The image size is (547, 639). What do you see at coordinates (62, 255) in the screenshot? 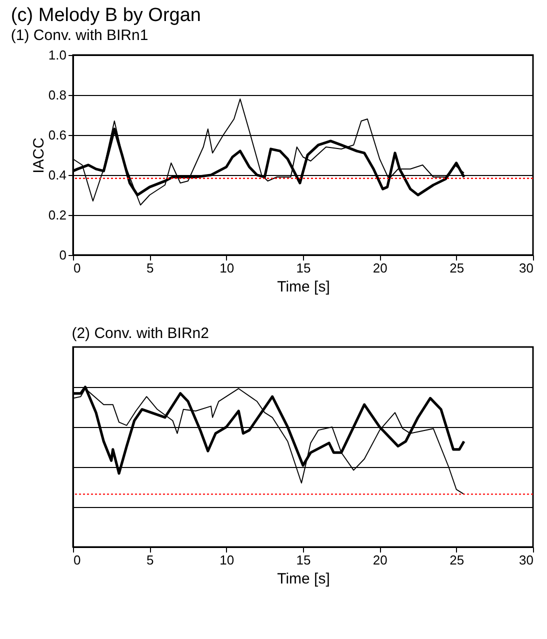
I see `y-tick-label: 0` at bounding box center [62, 255].